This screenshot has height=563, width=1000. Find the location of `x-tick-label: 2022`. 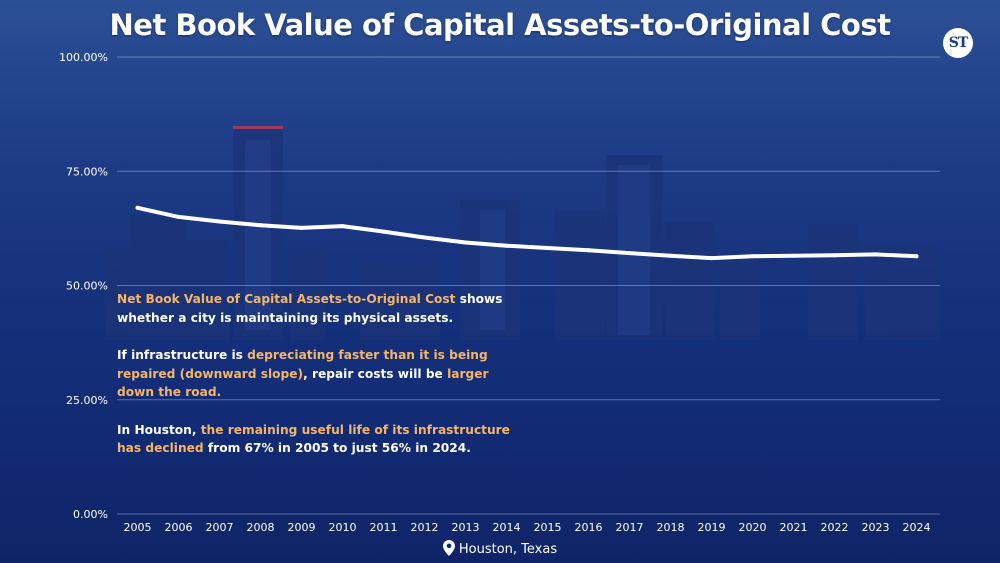

x-tick-label: 2022 is located at coordinates (835, 527).